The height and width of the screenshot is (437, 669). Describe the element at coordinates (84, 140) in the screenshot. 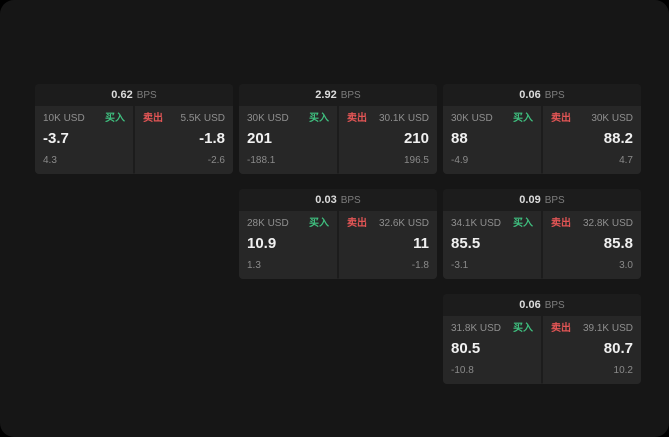

I see `buy-panel: 10K USD 买入 -3.7 4.3` at that location.